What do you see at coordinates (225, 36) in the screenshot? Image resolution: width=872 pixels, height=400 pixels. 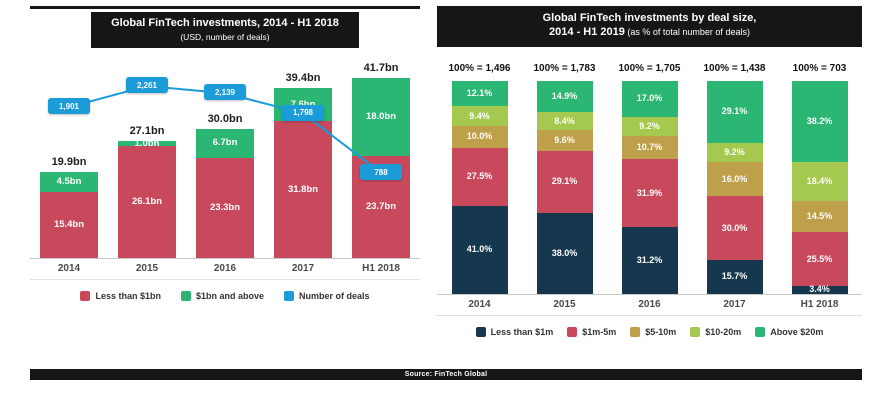 I see `left-chart-subtitle: (USD, number of deals)` at bounding box center [225, 36].